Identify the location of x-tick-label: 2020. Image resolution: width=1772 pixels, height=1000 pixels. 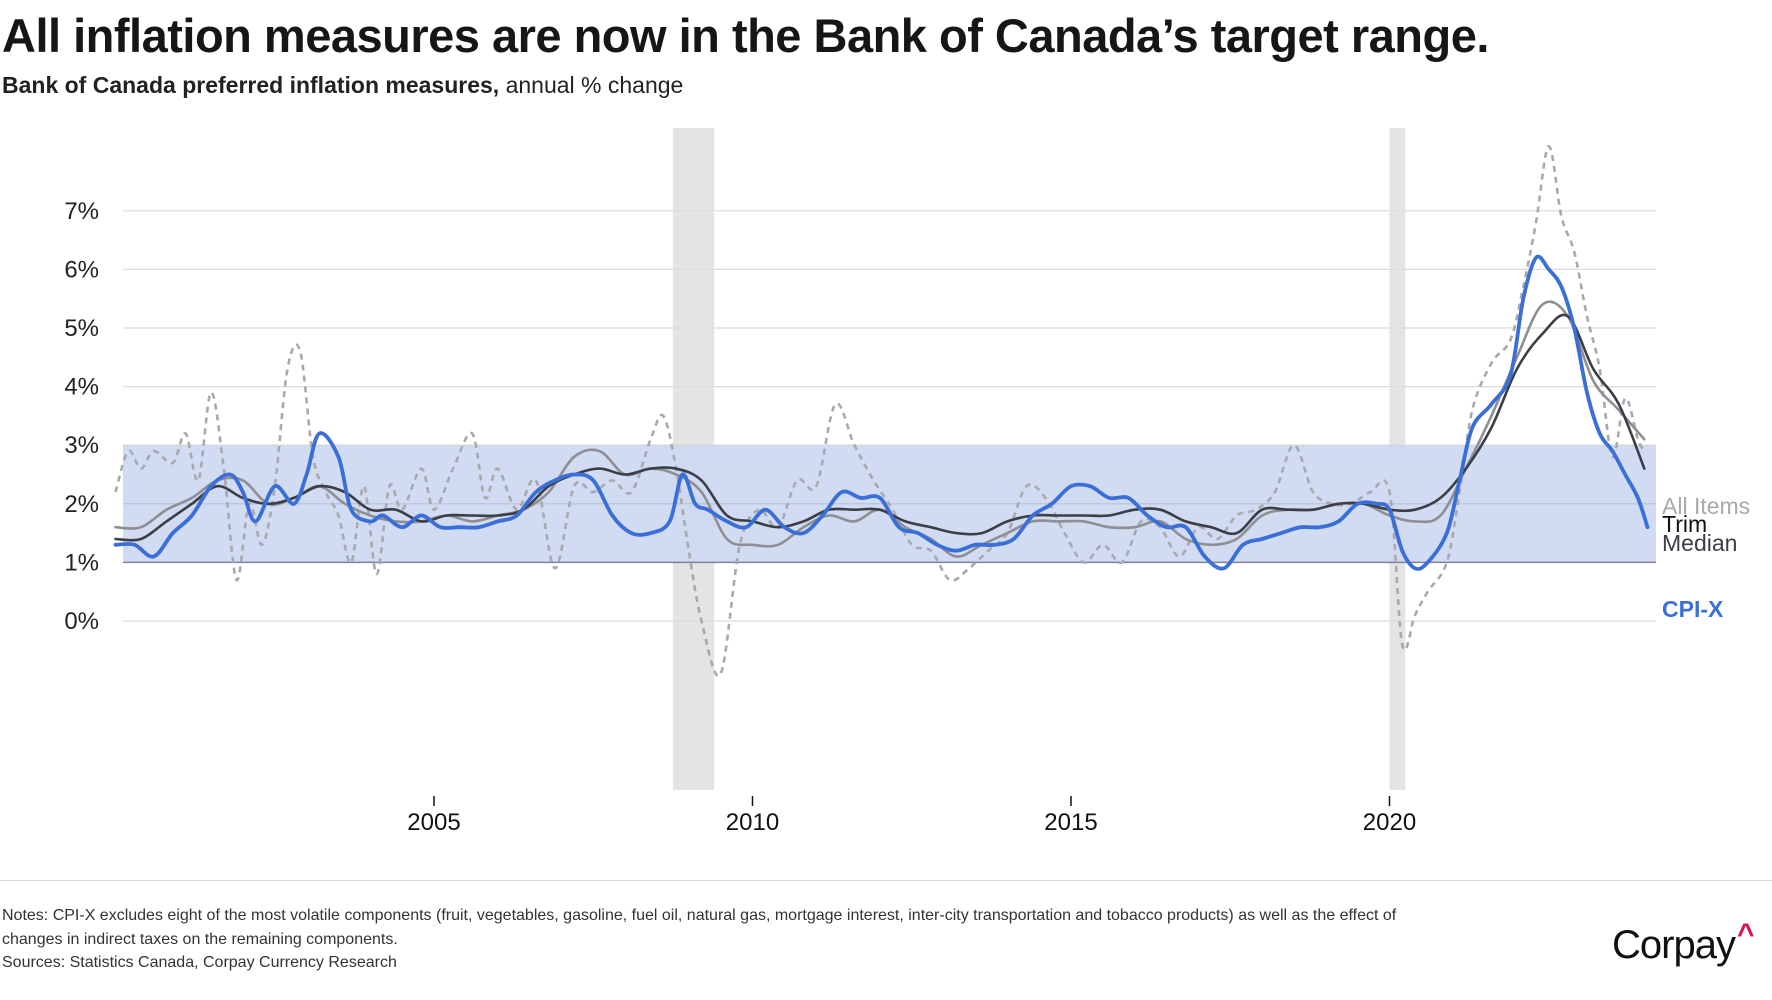
(1389, 822).